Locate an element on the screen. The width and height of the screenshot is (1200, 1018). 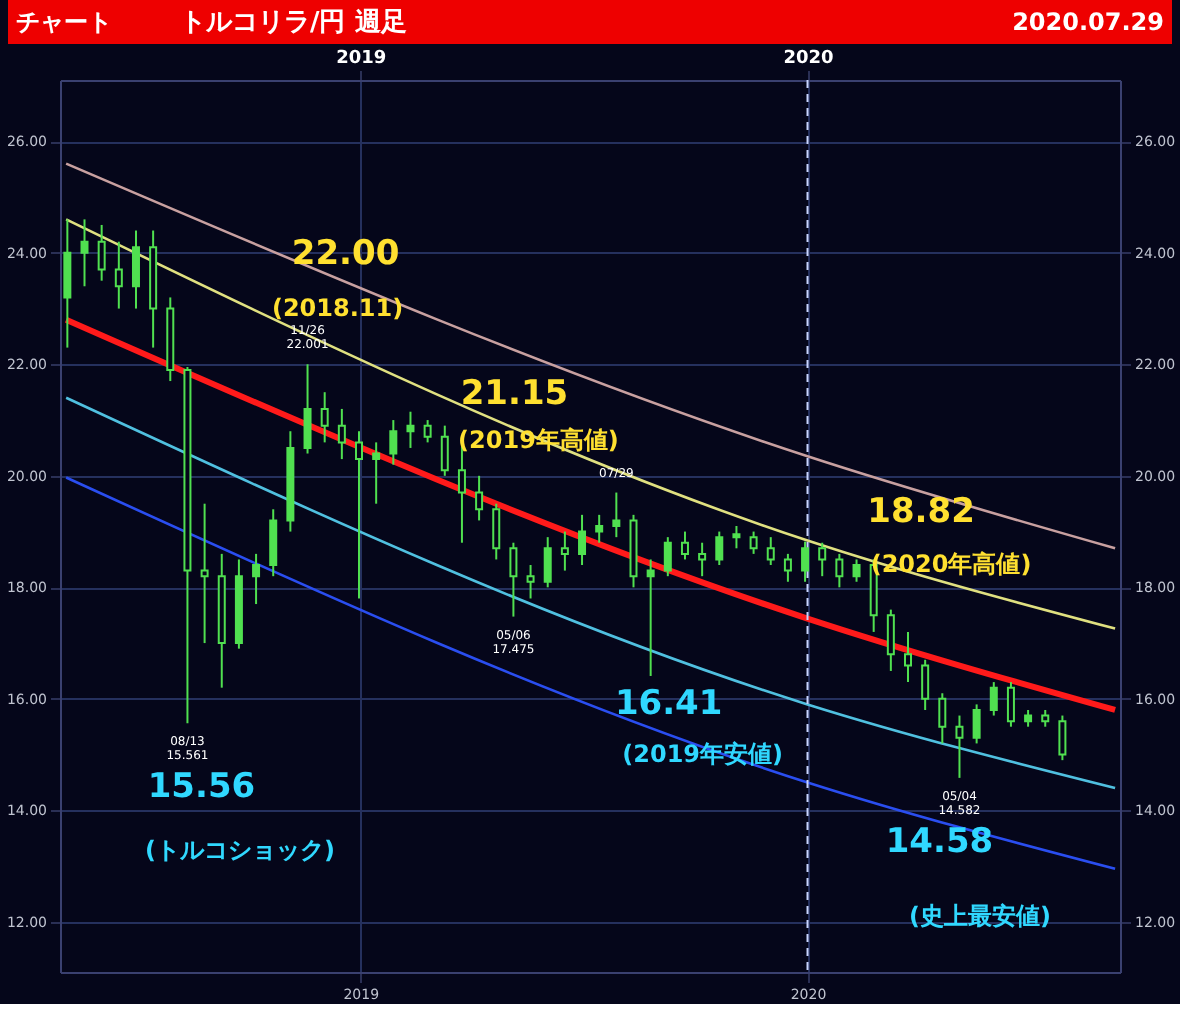
annotation: 14.58 is located at coordinates (939, 841).